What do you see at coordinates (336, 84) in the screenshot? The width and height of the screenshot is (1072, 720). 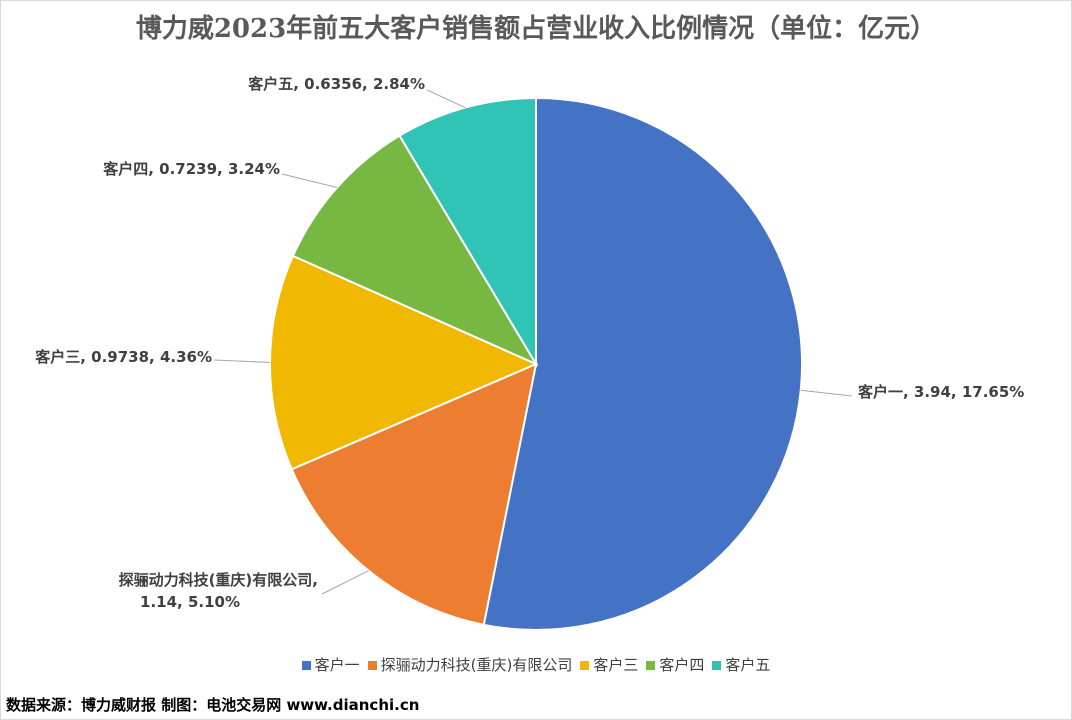 I see `data-label-5: 客户五, 0.6356, 2.84%` at bounding box center [336, 84].